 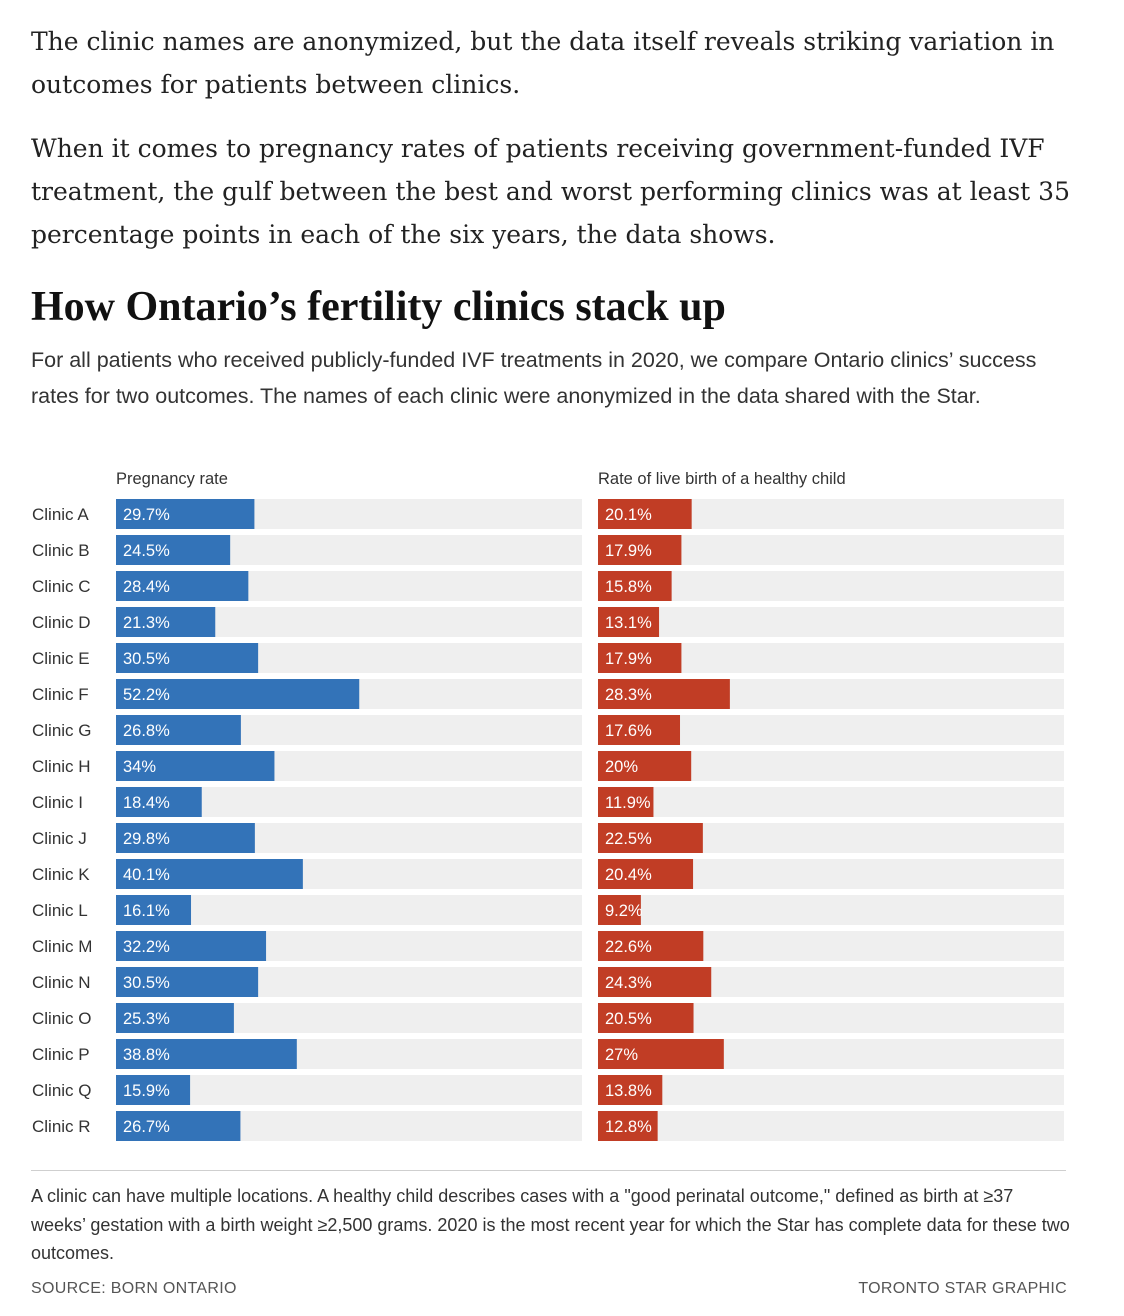 I want to click on clinic-label: Clinic C, so click(x=61, y=586).